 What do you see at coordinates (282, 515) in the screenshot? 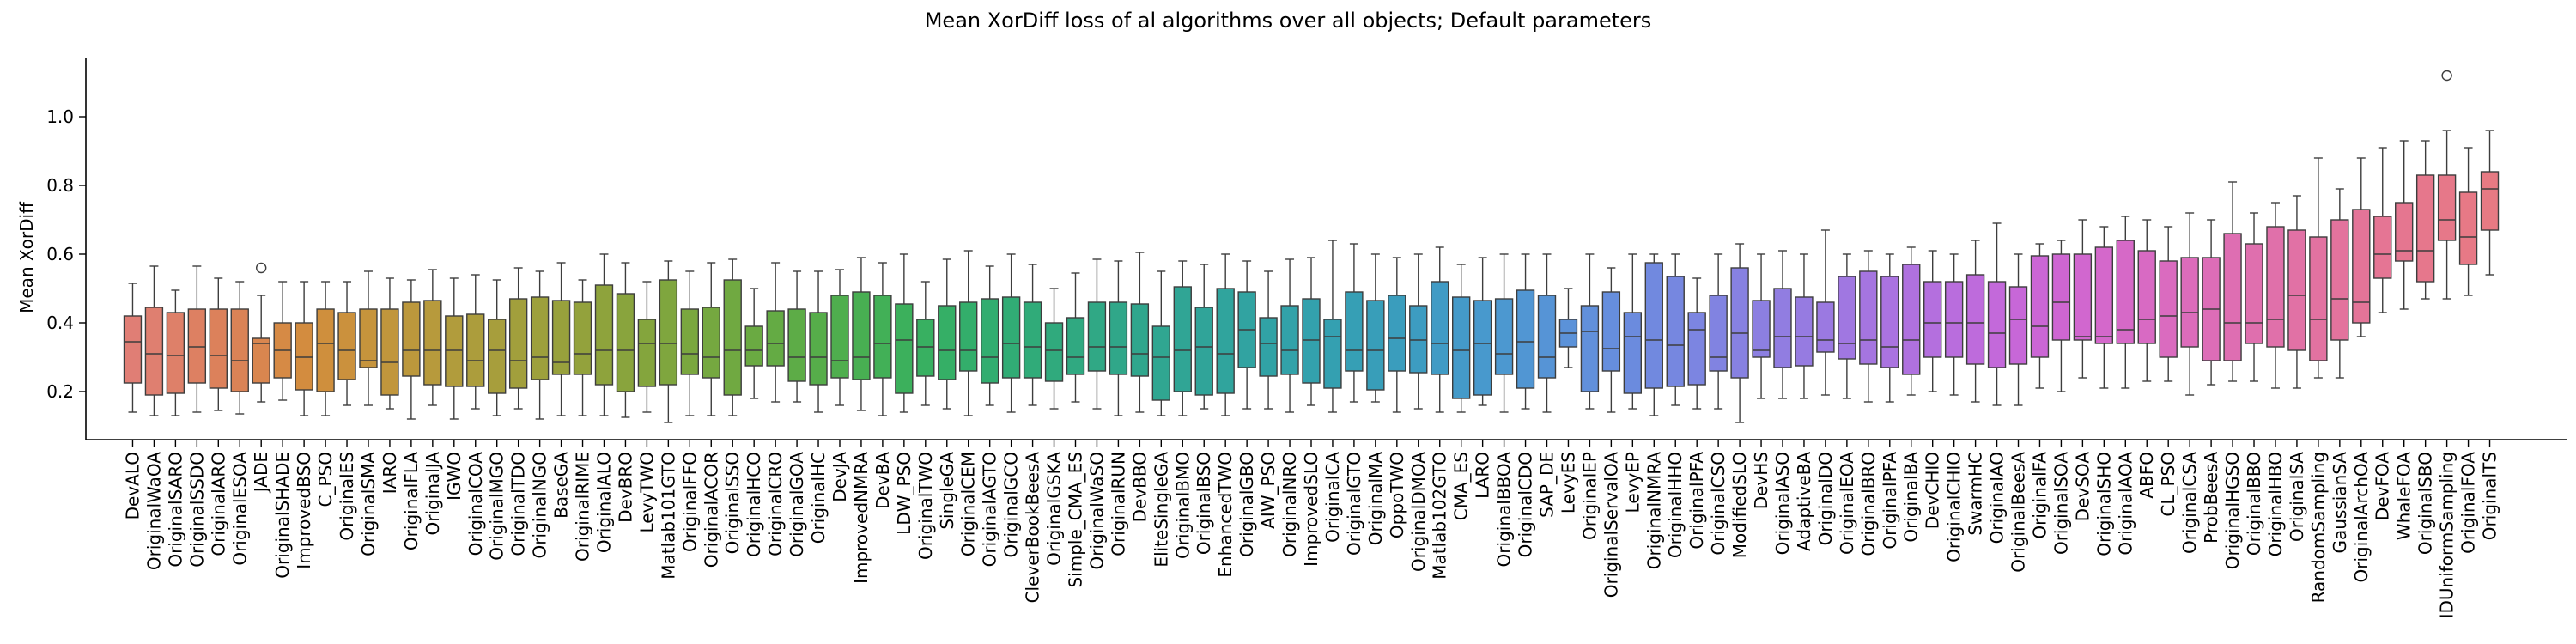
I see `x-tick-label: OriginalSHADE` at bounding box center [282, 515].